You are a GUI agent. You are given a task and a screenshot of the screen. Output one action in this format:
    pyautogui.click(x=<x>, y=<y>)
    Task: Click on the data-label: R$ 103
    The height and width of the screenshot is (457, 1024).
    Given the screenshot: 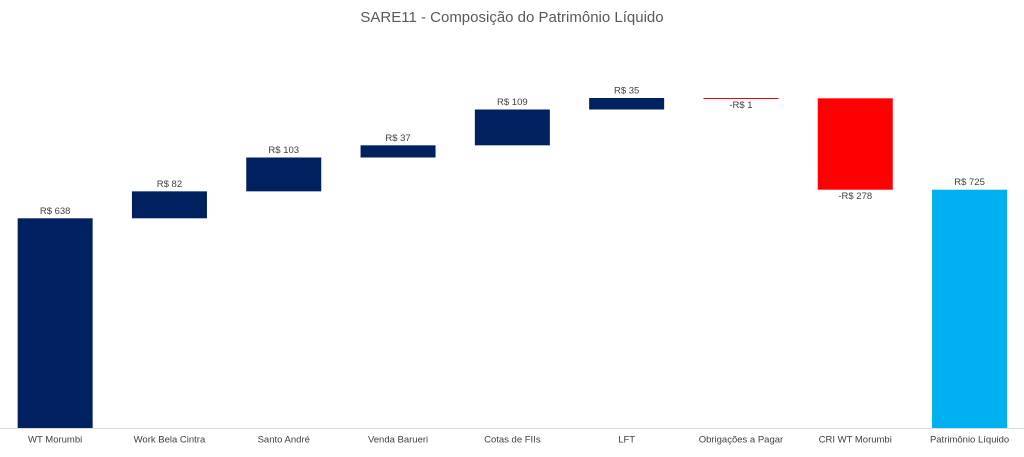 What is the action you would take?
    pyautogui.click(x=283, y=150)
    